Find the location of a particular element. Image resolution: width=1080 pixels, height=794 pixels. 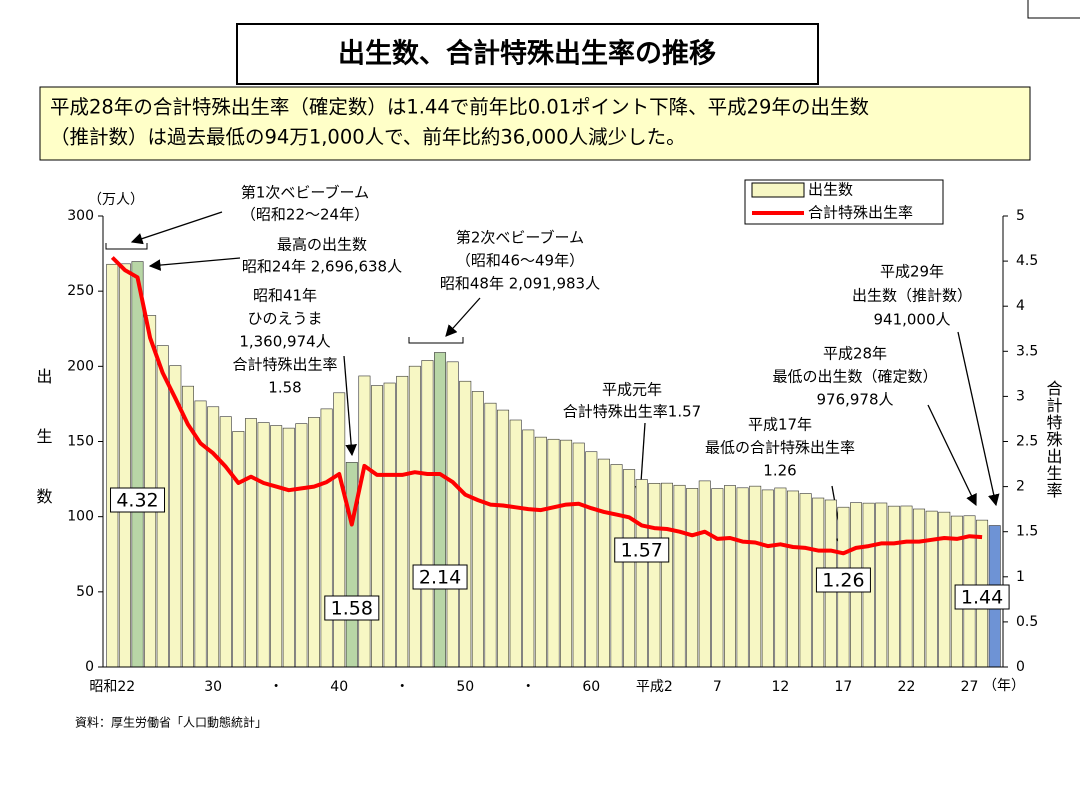

y-axis-label: 出生数 is located at coordinates (43, 458).